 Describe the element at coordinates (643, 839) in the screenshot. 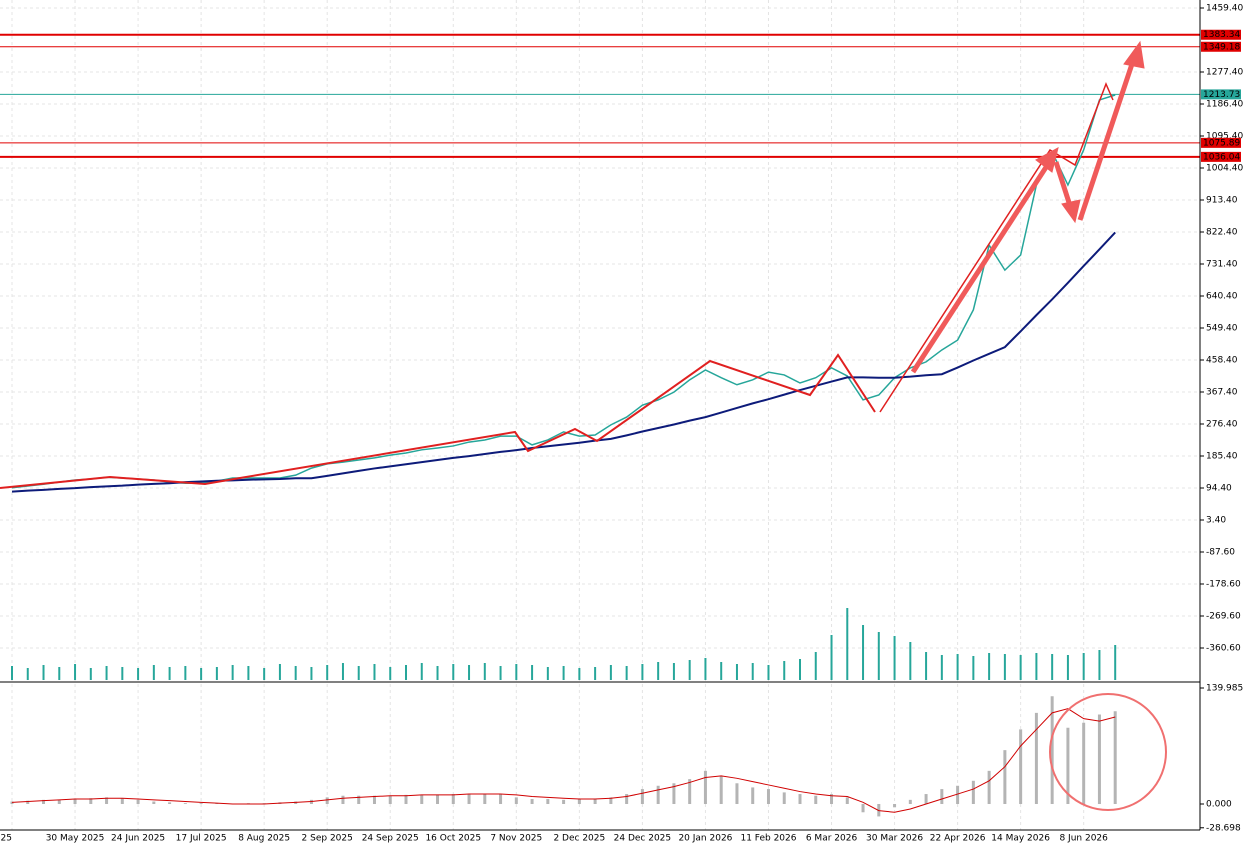

I see `x-tick-label: 24 Dec 2025` at that location.